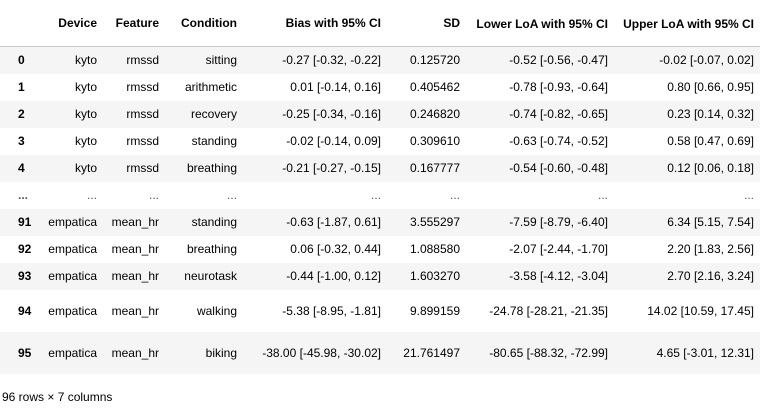 This screenshot has height=408, width=764. What do you see at coordinates (431, 352) in the screenshot?
I see `cell-sd: 21.761497` at bounding box center [431, 352].